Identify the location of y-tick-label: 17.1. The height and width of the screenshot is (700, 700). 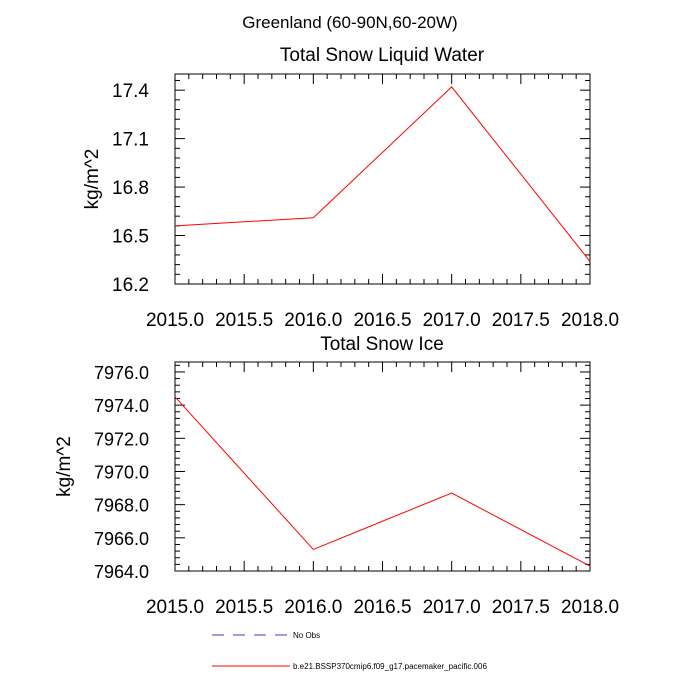
(130, 140).